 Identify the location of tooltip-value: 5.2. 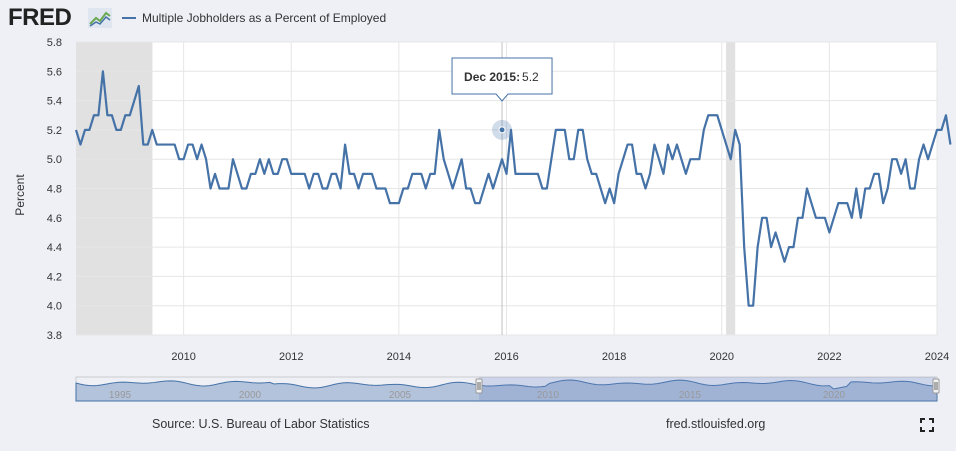
(530, 77).